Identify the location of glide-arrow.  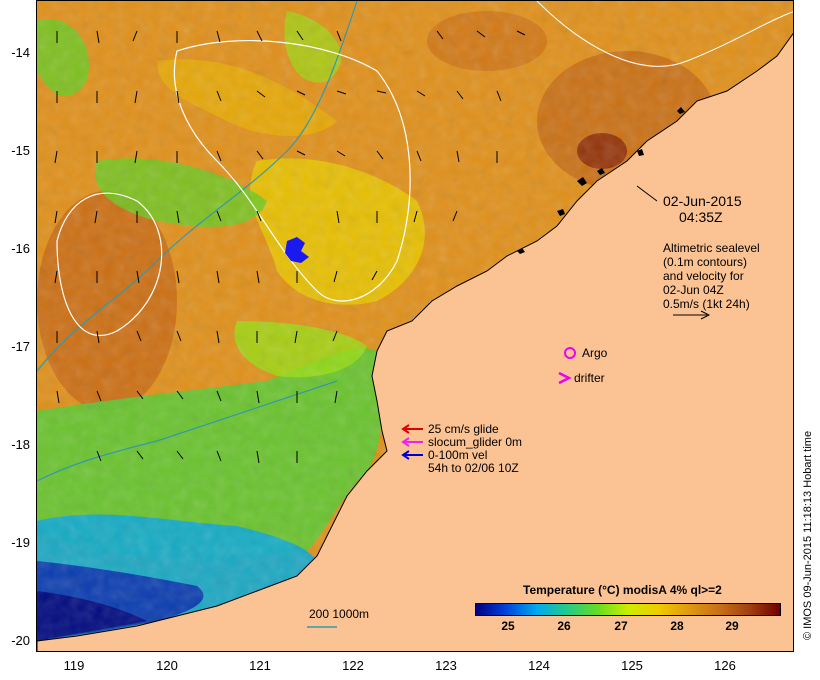
(412, 429).